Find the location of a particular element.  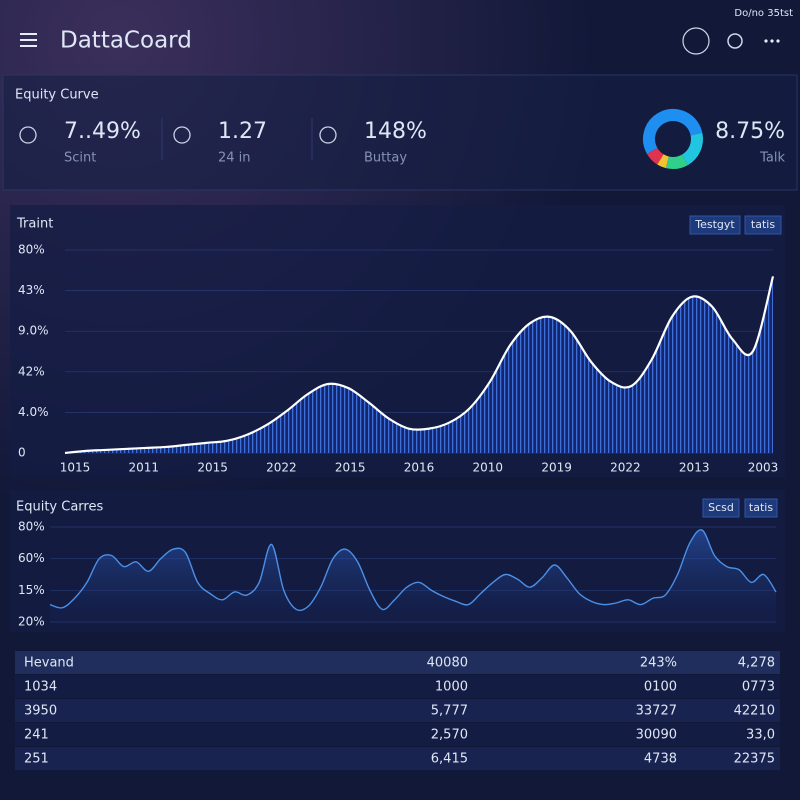

table-cell: 22375 is located at coordinates (754, 759).